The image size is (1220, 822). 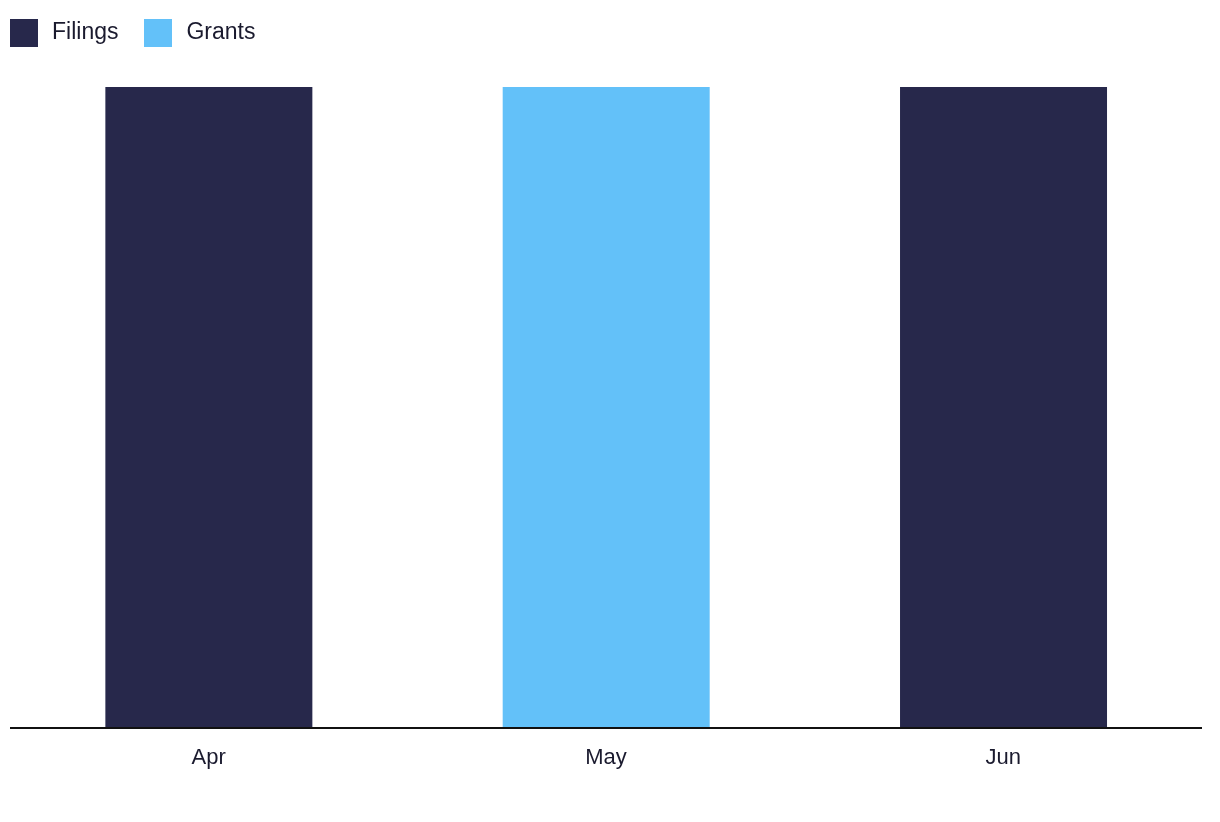 What do you see at coordinates (606, 756) in the screenshot?
I see `x-tick-label: May` at bounding box center [606, 756].